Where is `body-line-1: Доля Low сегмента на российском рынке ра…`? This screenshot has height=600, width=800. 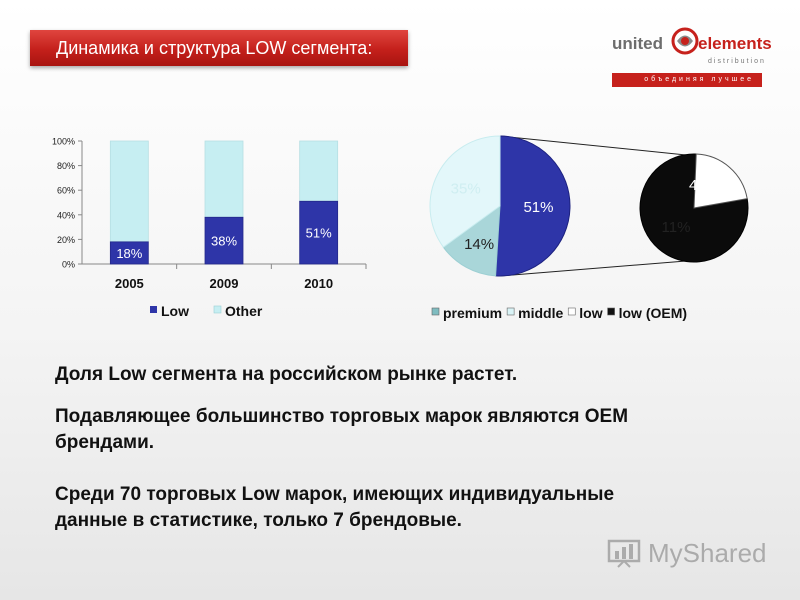 body-line-1: Доля Low сегмента на российском рынке ра… is located at coordinates (286, 374).